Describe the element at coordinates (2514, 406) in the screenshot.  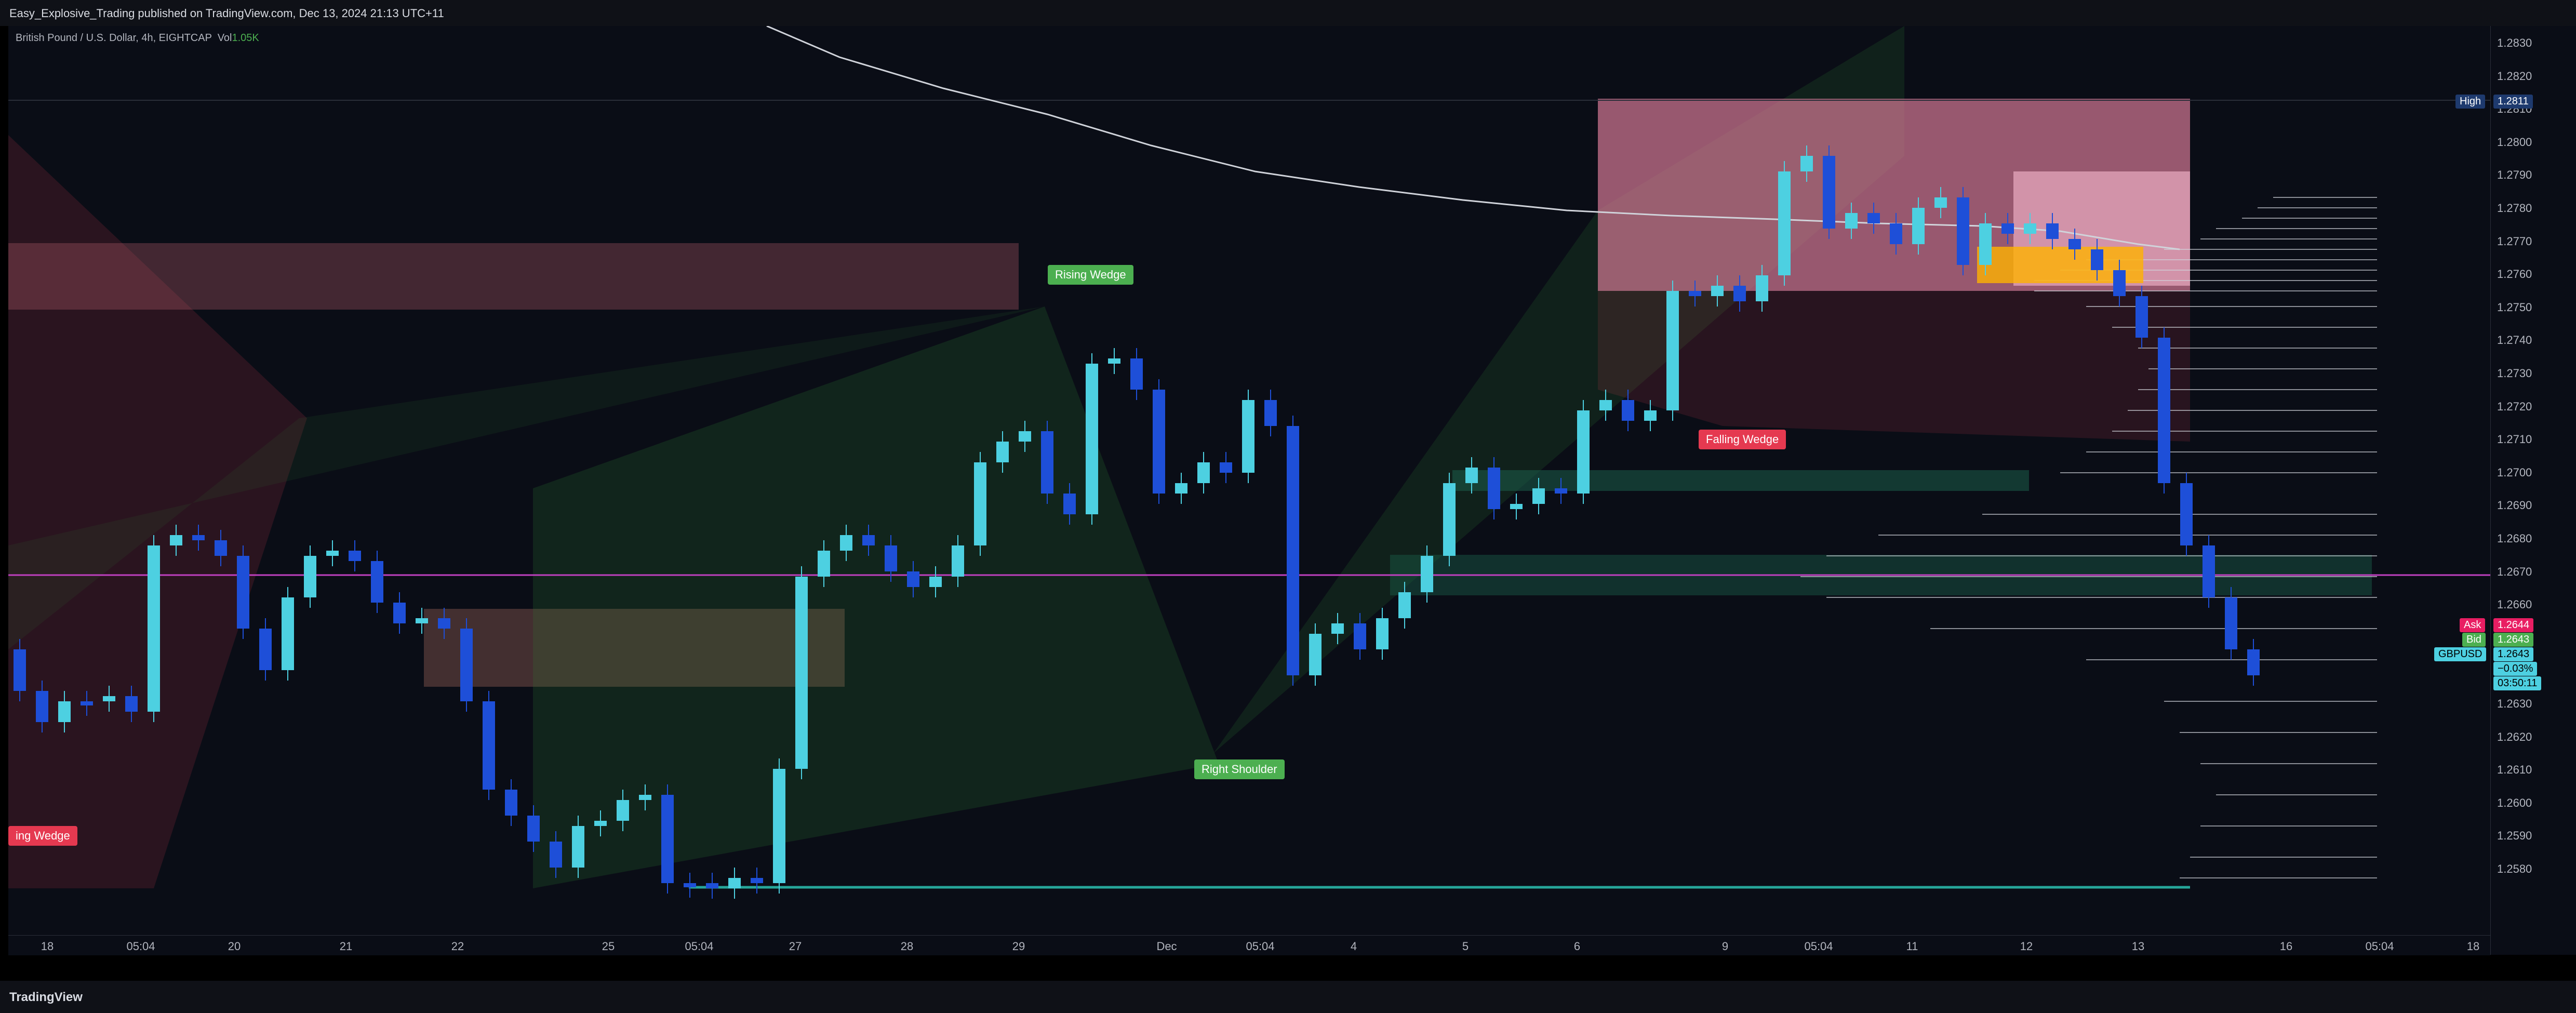
I see `price-tick: 1.2720` at that location.